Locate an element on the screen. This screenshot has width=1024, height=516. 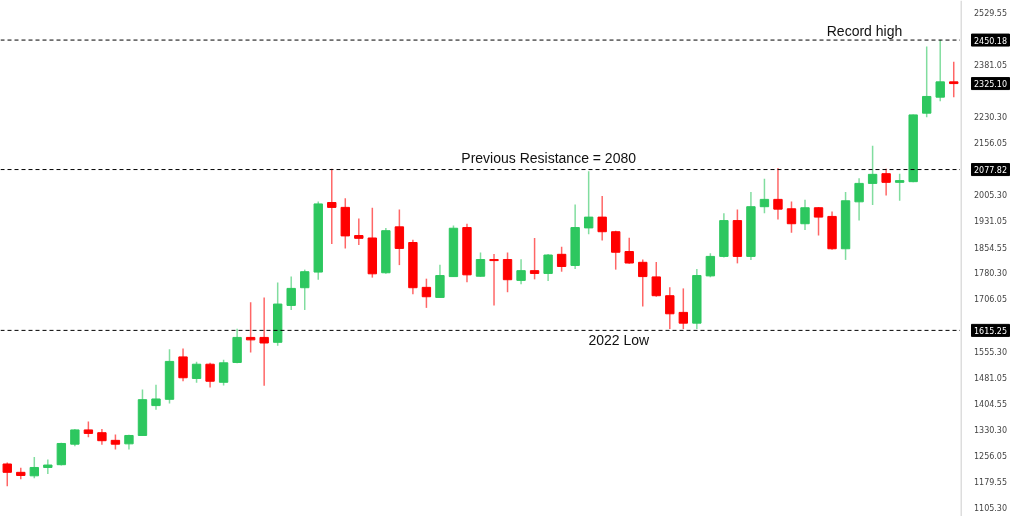
y-tick-label: 1404.55 is located at coordinates (990, 405).